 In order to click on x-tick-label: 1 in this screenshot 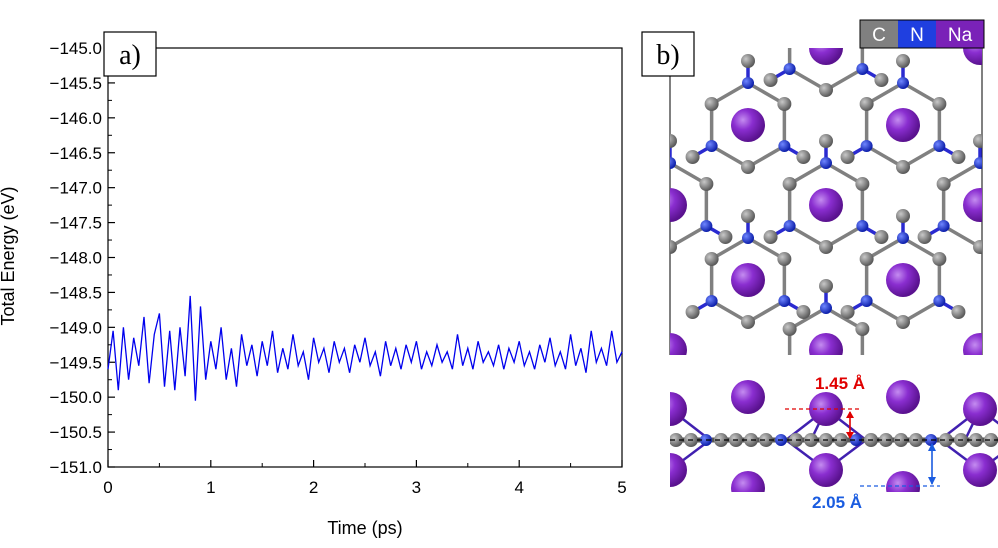, I will do `click(210, 487)`.